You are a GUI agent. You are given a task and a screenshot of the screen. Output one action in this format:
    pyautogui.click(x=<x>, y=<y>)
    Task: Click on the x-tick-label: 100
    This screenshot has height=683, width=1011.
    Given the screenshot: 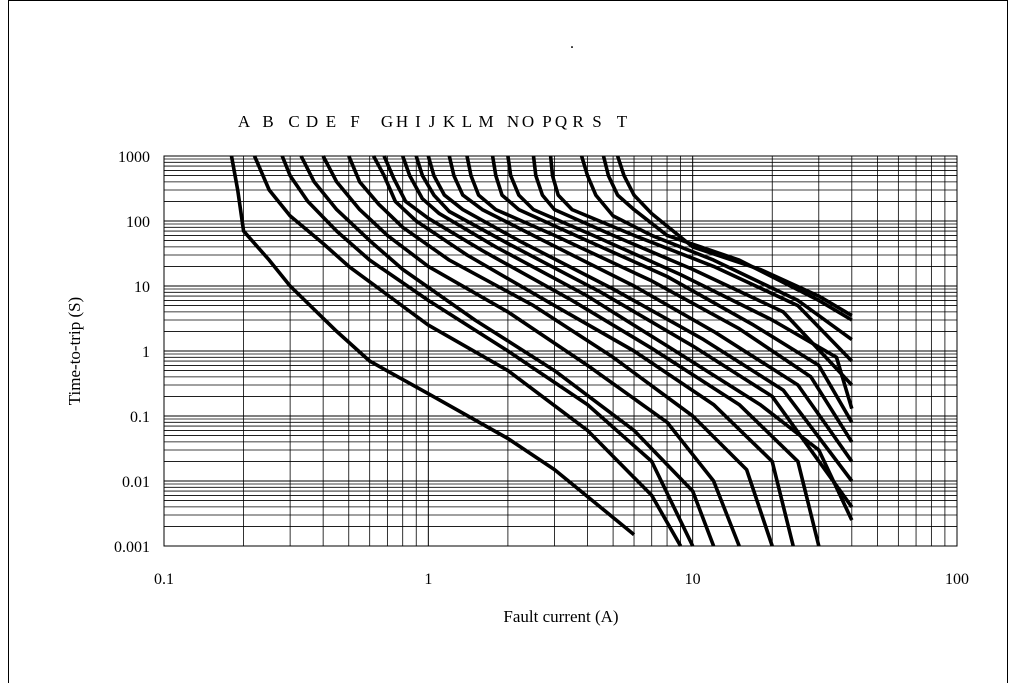 What is the action you would take?
    pyautogui.click(x=957, y=579)
    